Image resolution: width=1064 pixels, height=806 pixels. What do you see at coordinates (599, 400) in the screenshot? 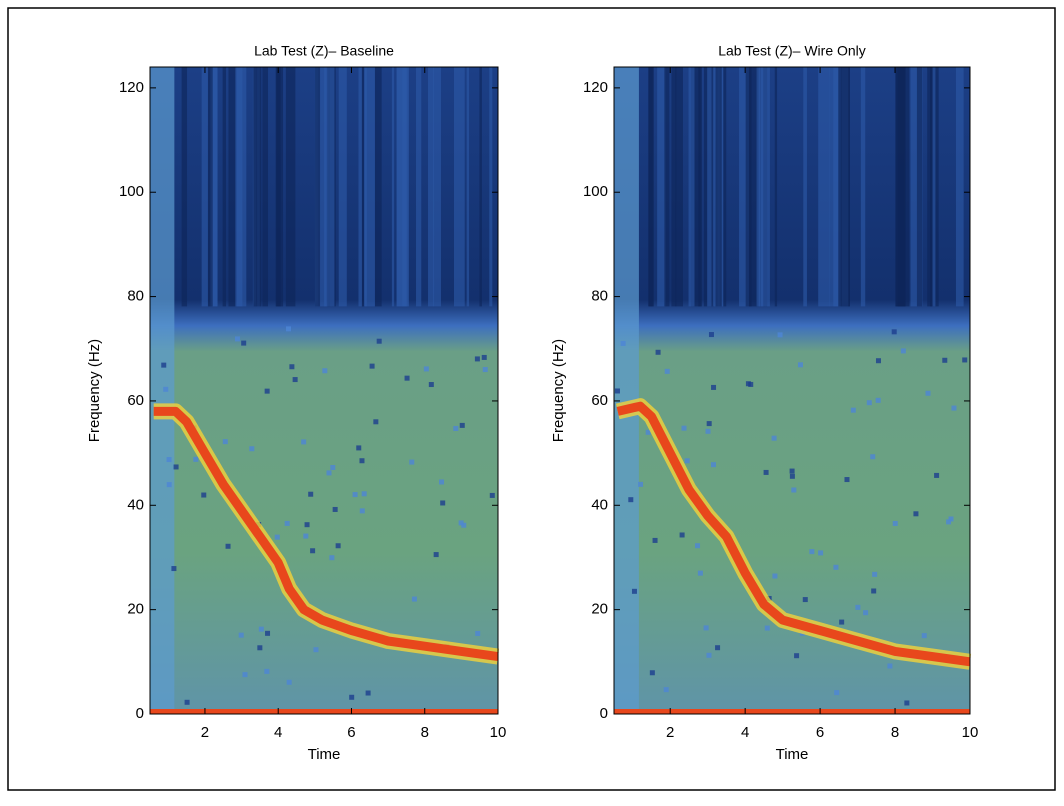
I see `y-tick-label: 60` at bounding box center [599, 400].